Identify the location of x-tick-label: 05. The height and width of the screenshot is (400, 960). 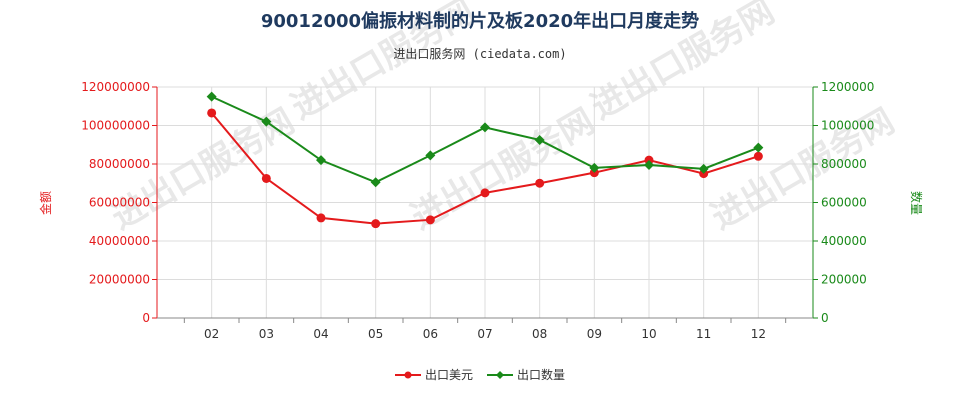
(375, 334).